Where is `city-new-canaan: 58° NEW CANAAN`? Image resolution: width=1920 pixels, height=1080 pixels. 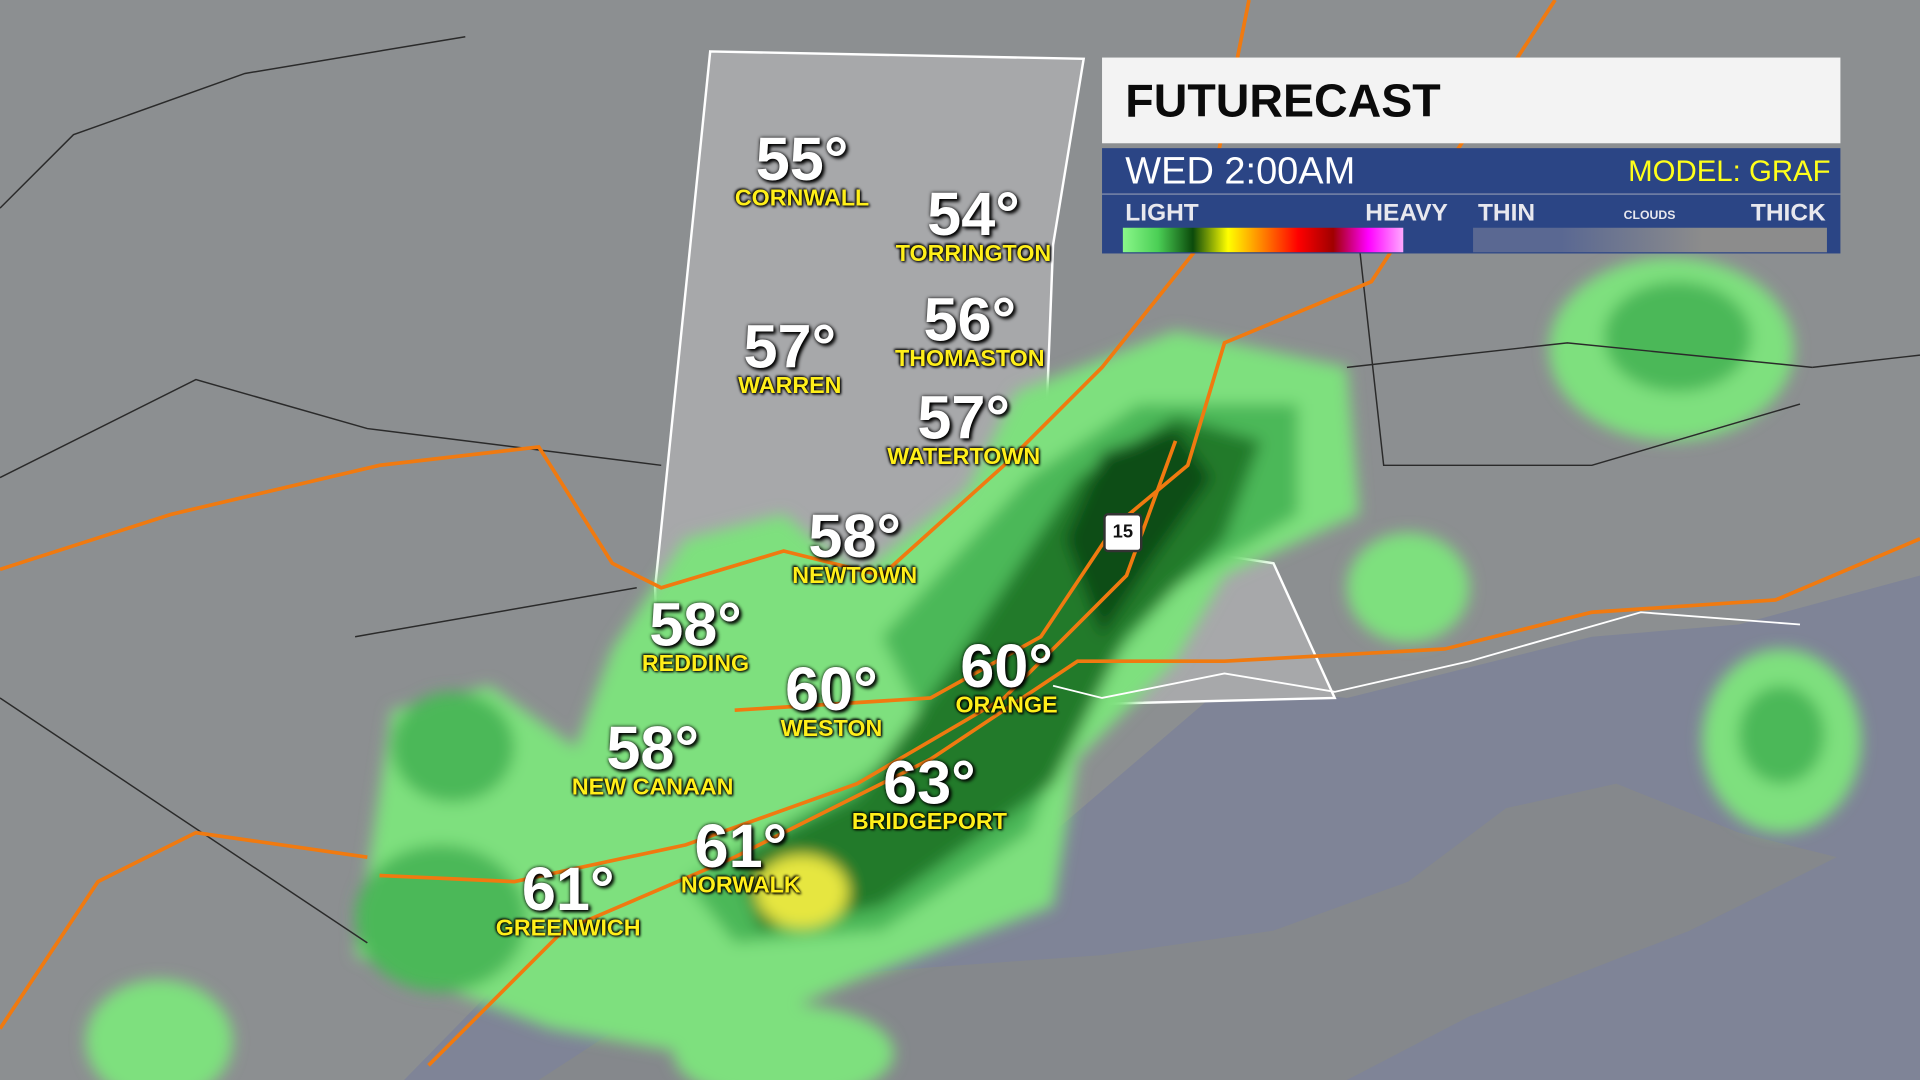
city-new-canaan: 58° NEW CANAAN is located at coordinates (652, 757).